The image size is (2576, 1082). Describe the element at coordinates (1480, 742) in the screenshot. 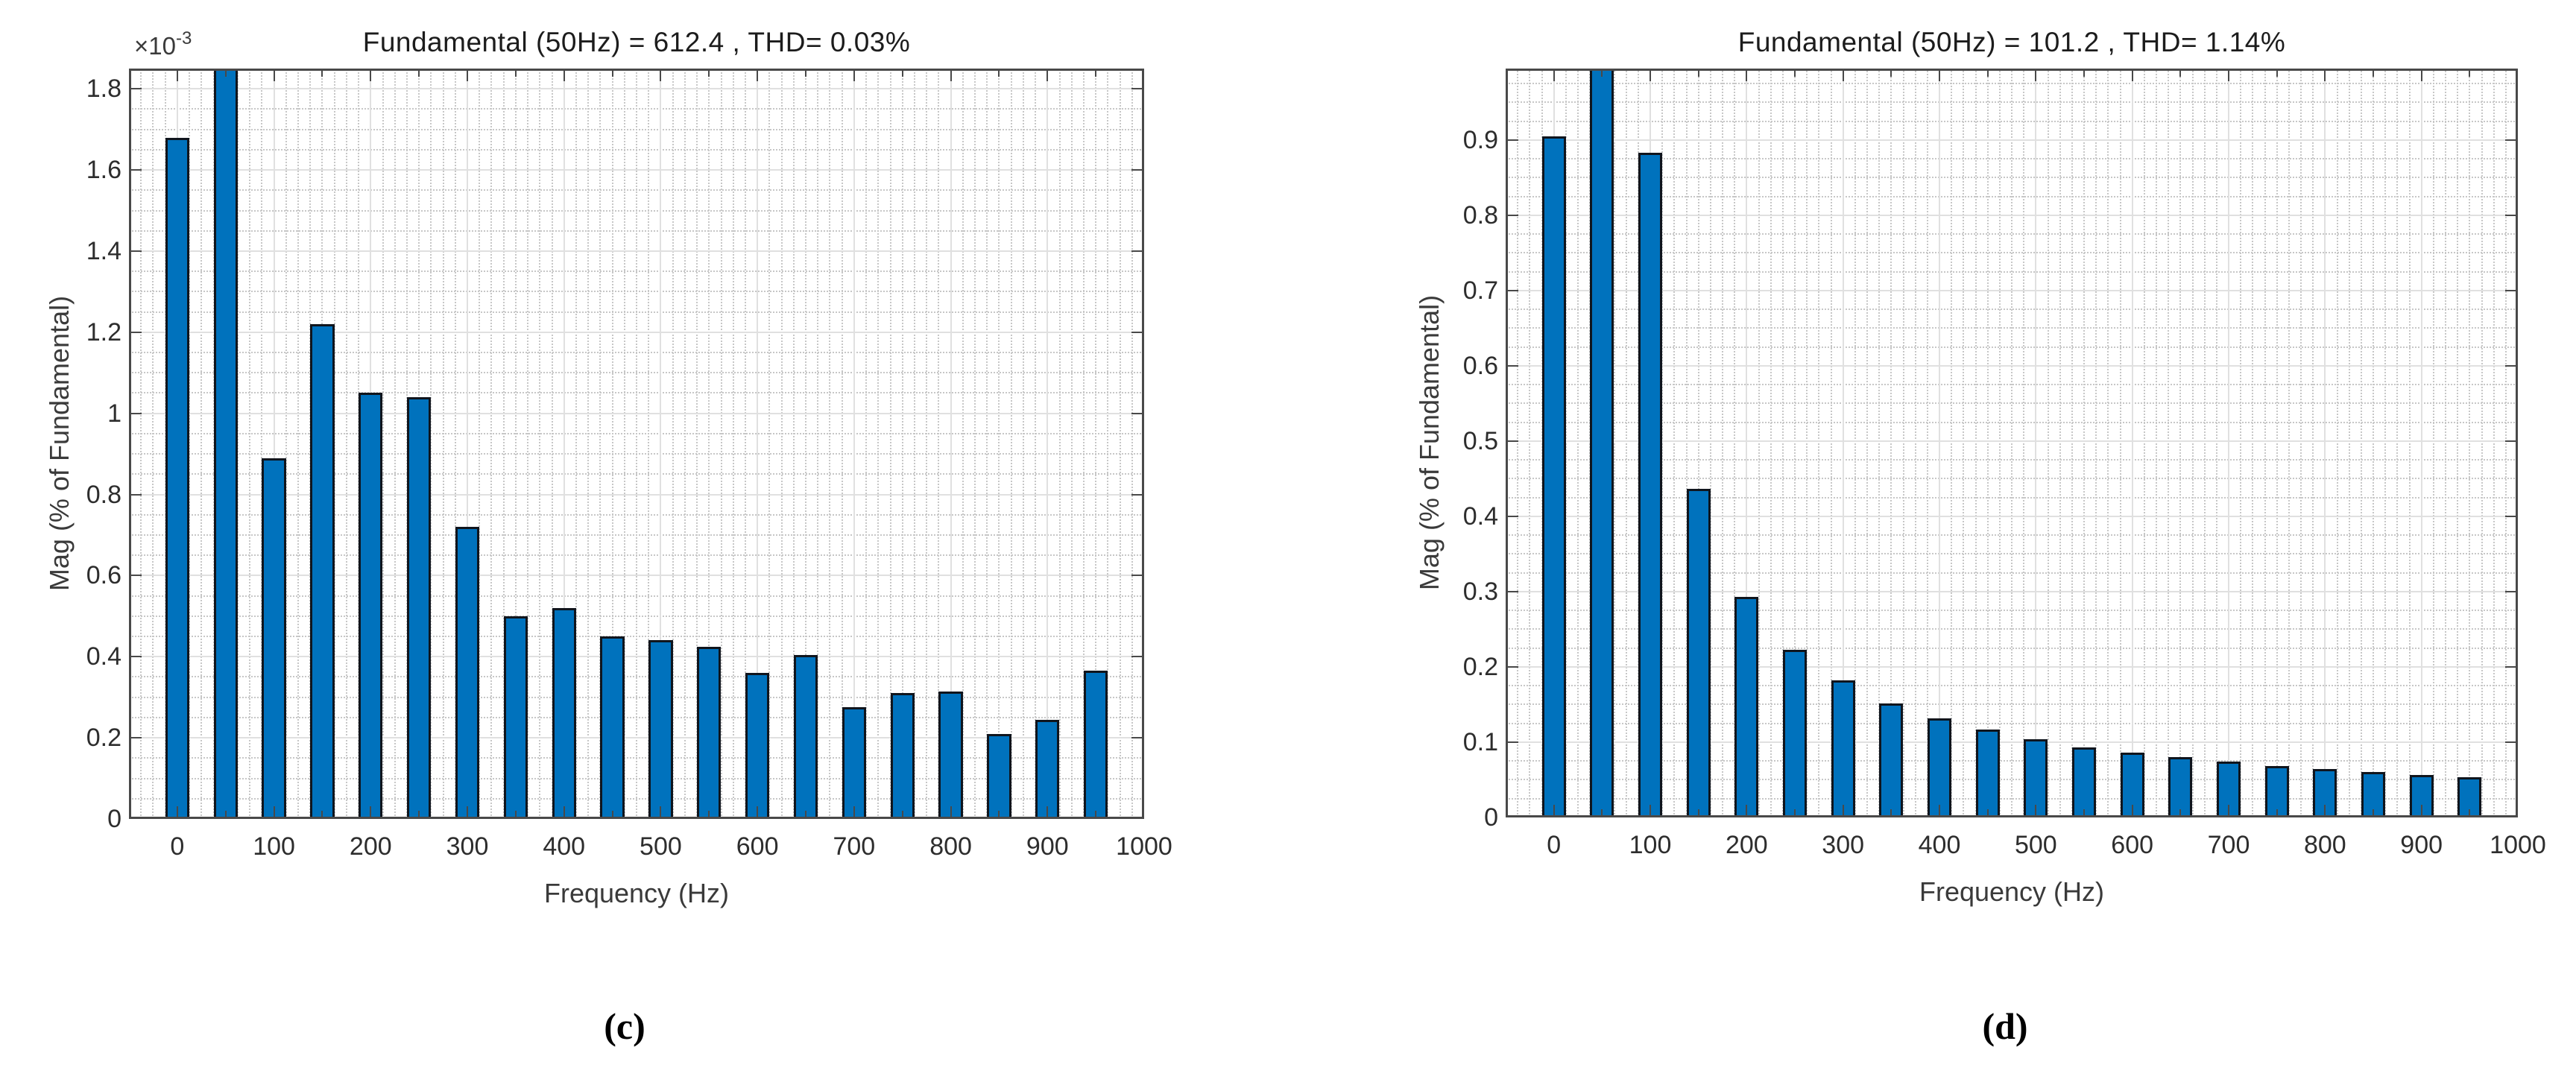

I see `y-tick-label: 0.1` at that location.